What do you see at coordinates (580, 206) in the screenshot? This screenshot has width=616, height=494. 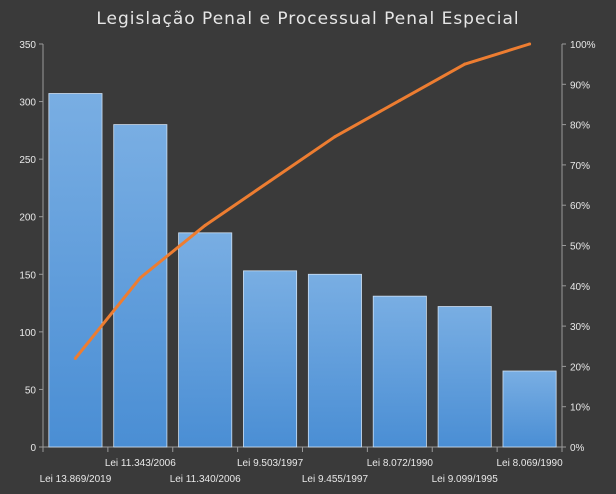 I see `right-tick-label: 60%` at bounding box center [580, 206].